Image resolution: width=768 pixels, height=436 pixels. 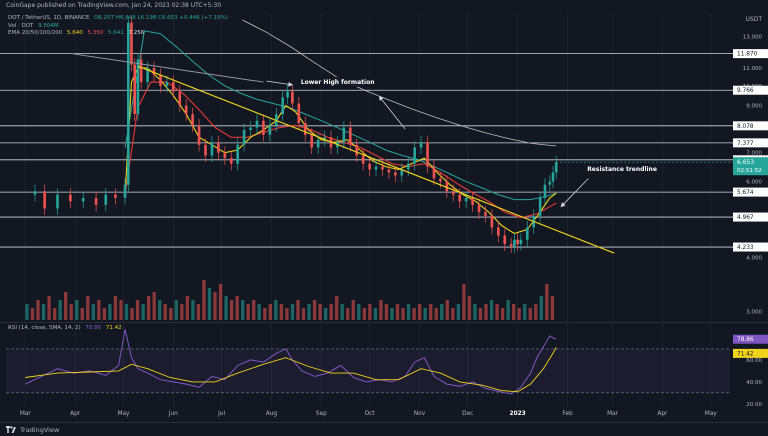 What do you see at coordinates (754, 383) in the screenshot?
I see `rsi-tick-label: 40.00` at bounding box center [754, 383].